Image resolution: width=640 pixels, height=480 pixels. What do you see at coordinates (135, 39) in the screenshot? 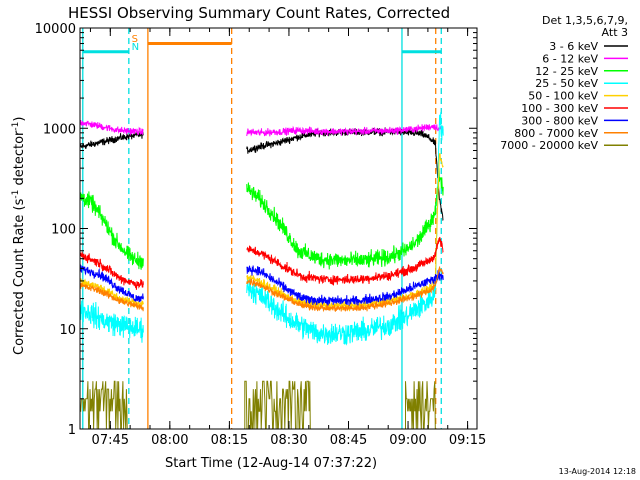
I see `flag-label: S` at bounding box center [135, 39].